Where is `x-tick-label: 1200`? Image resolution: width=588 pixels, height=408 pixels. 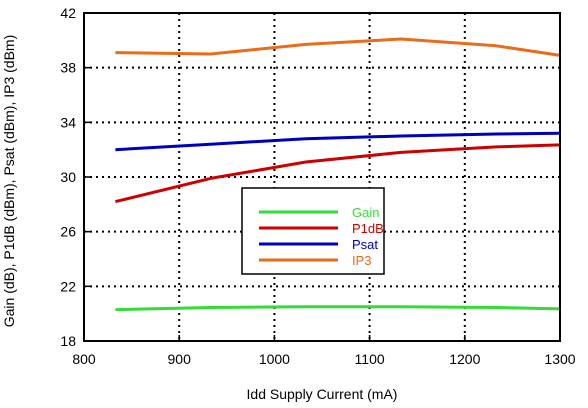 x-tick-label: 1200 is located at coordinates (464, 359).